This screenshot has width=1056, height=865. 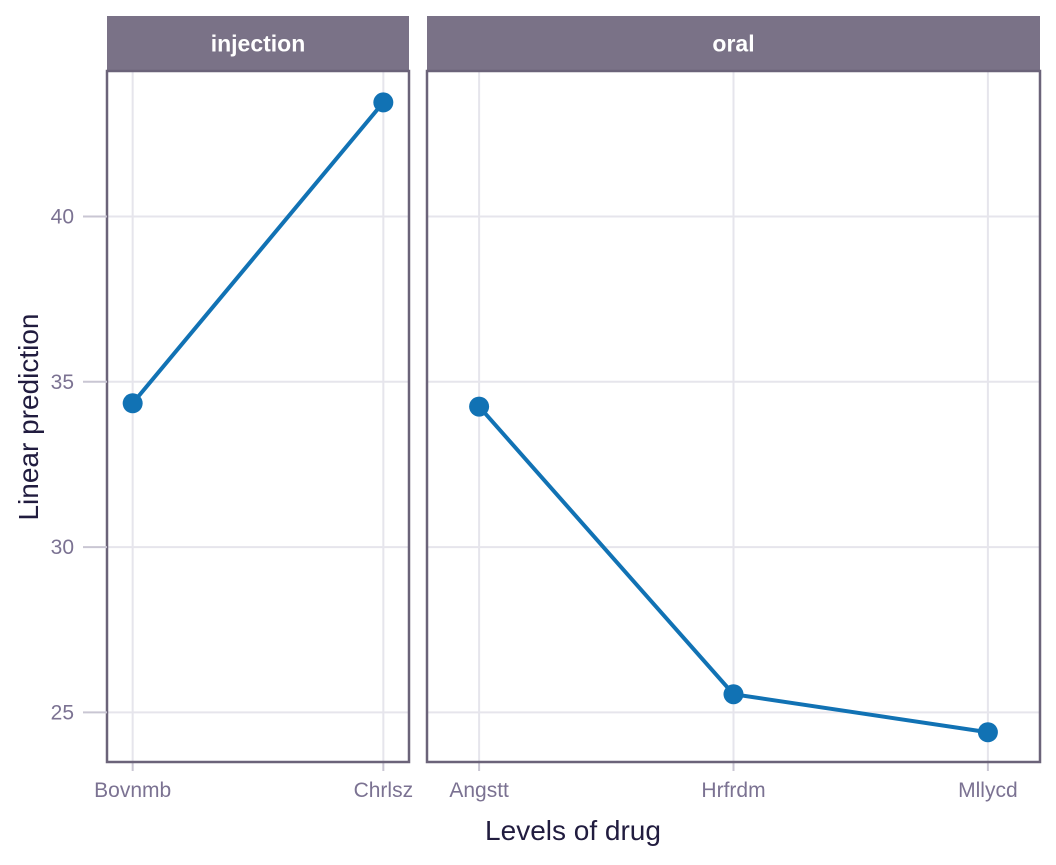 What do you see at coordinates (132, 790) in the screenshot?
I see `x-tick-label: Bovnmb` at bounding box center [132, 790].